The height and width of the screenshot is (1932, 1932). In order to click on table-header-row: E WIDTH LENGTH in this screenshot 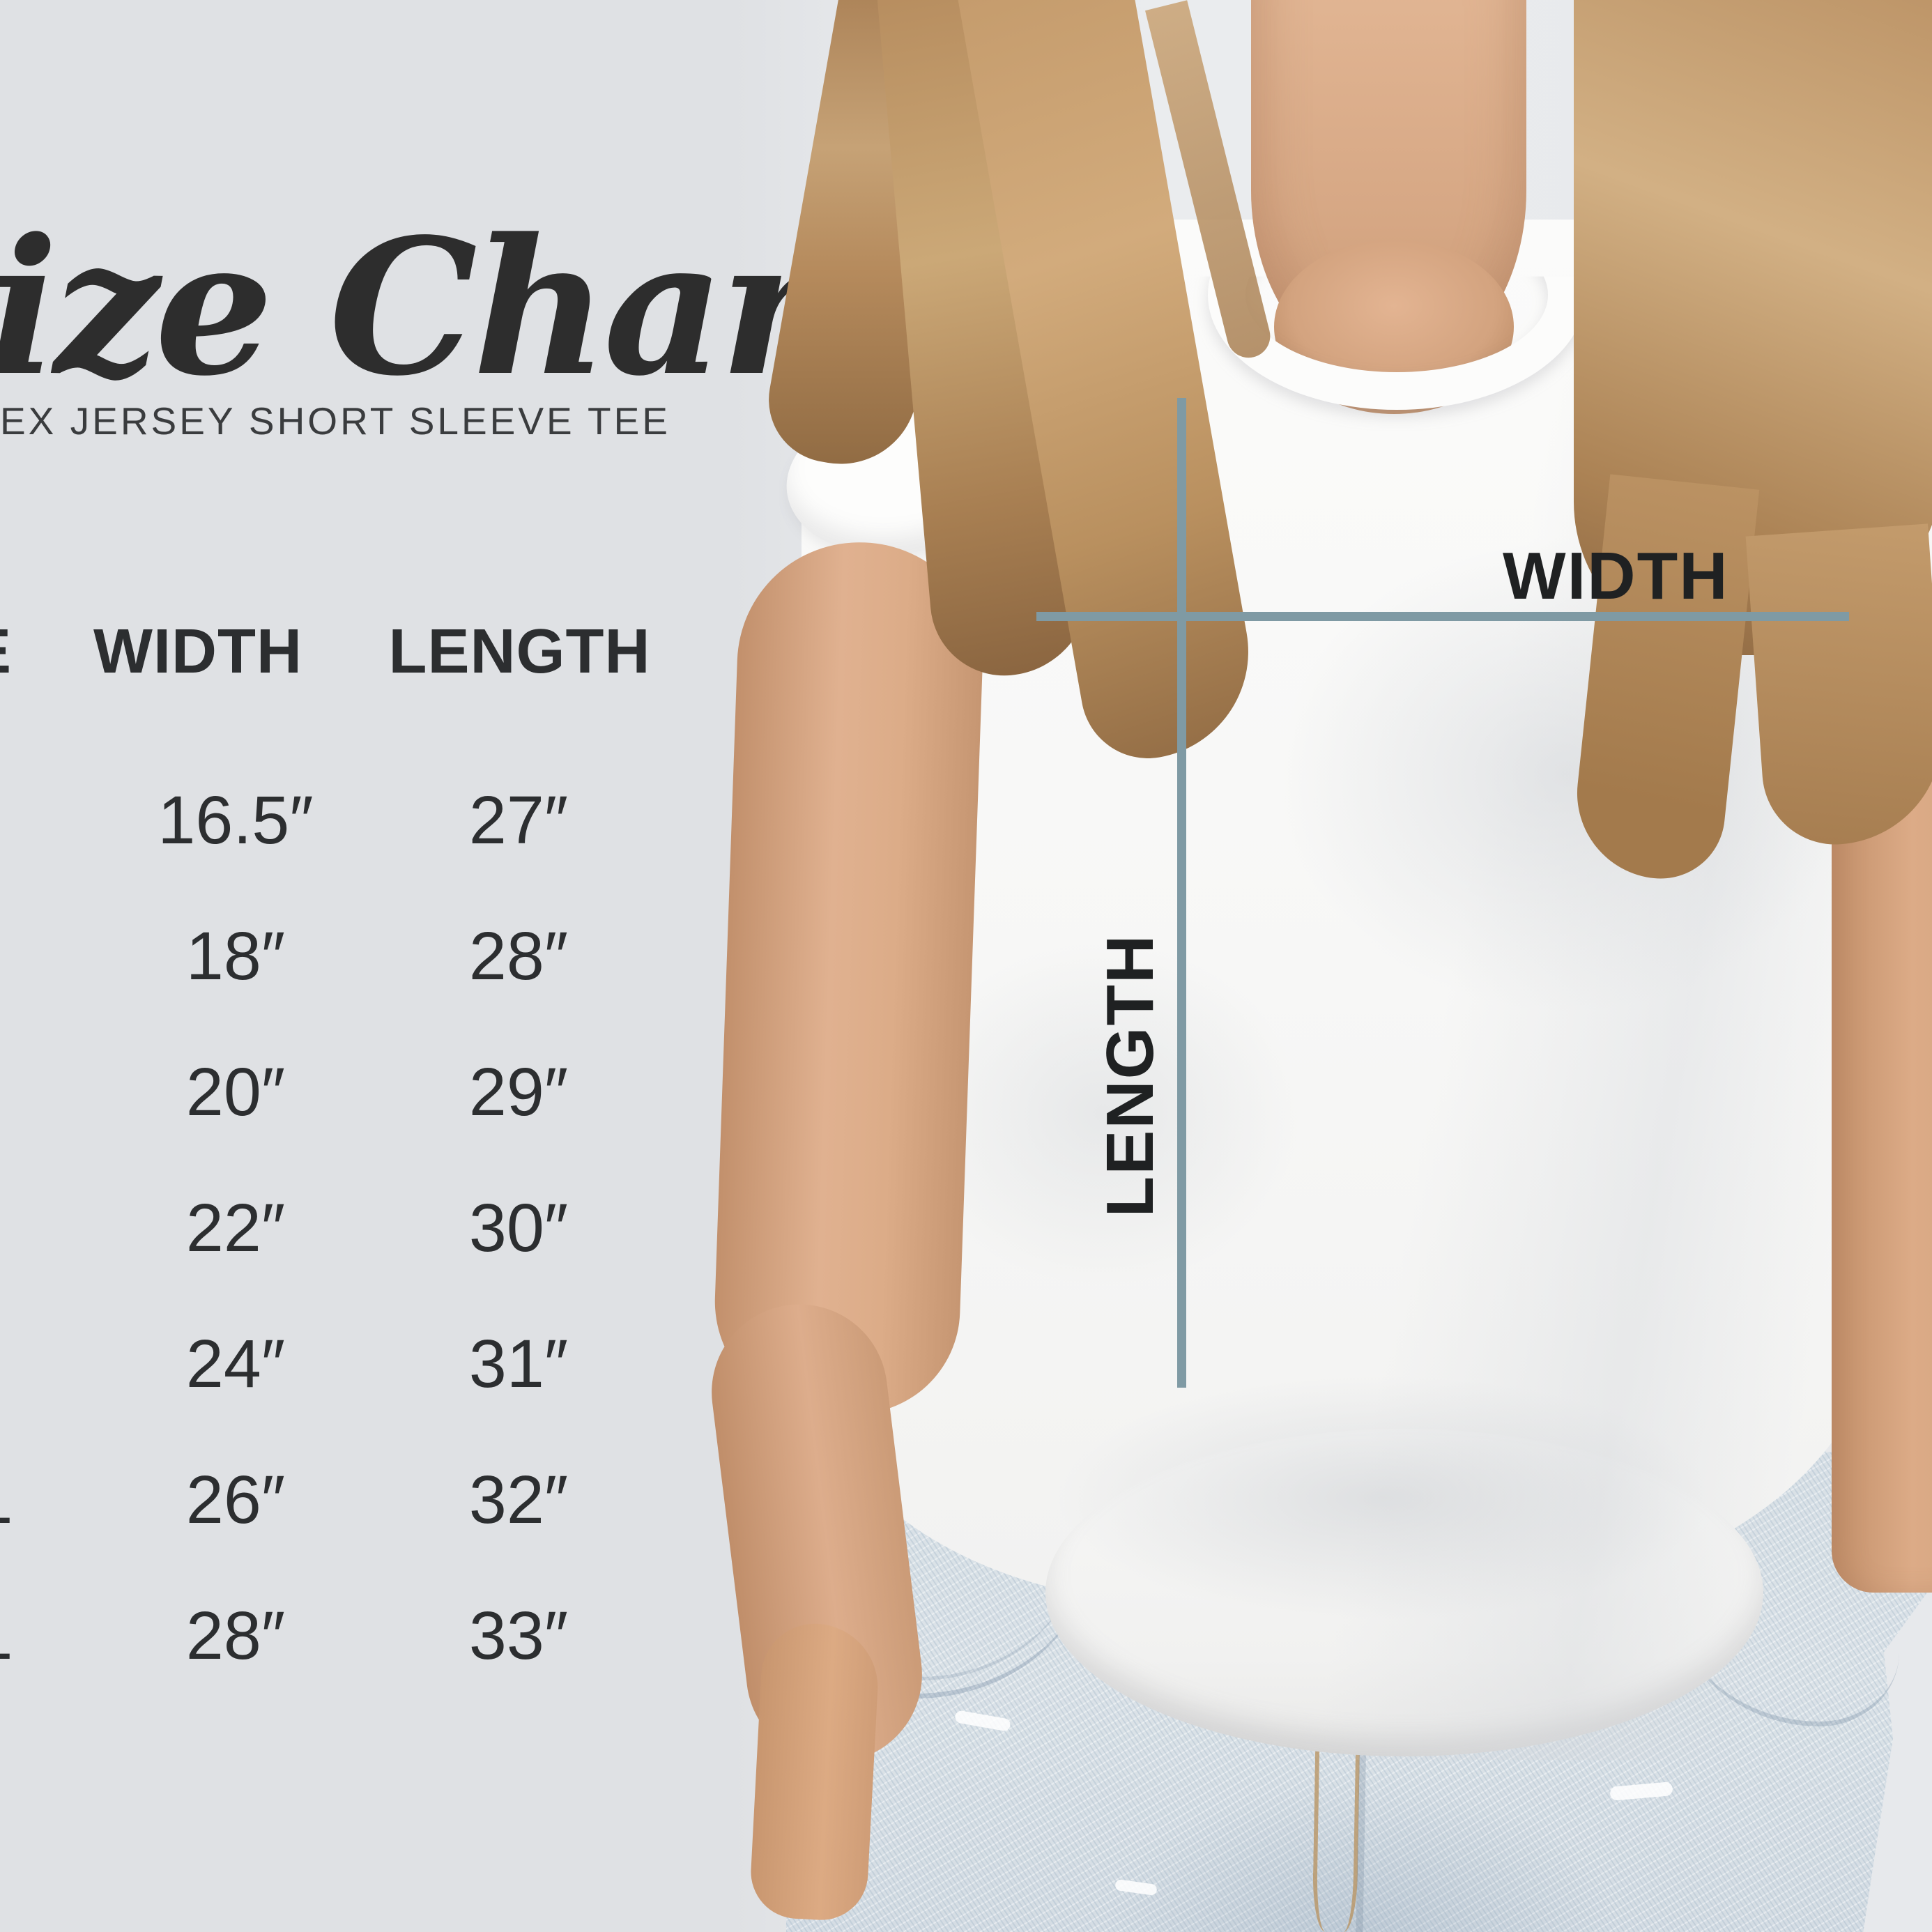, I will do `click(334, 651)`.